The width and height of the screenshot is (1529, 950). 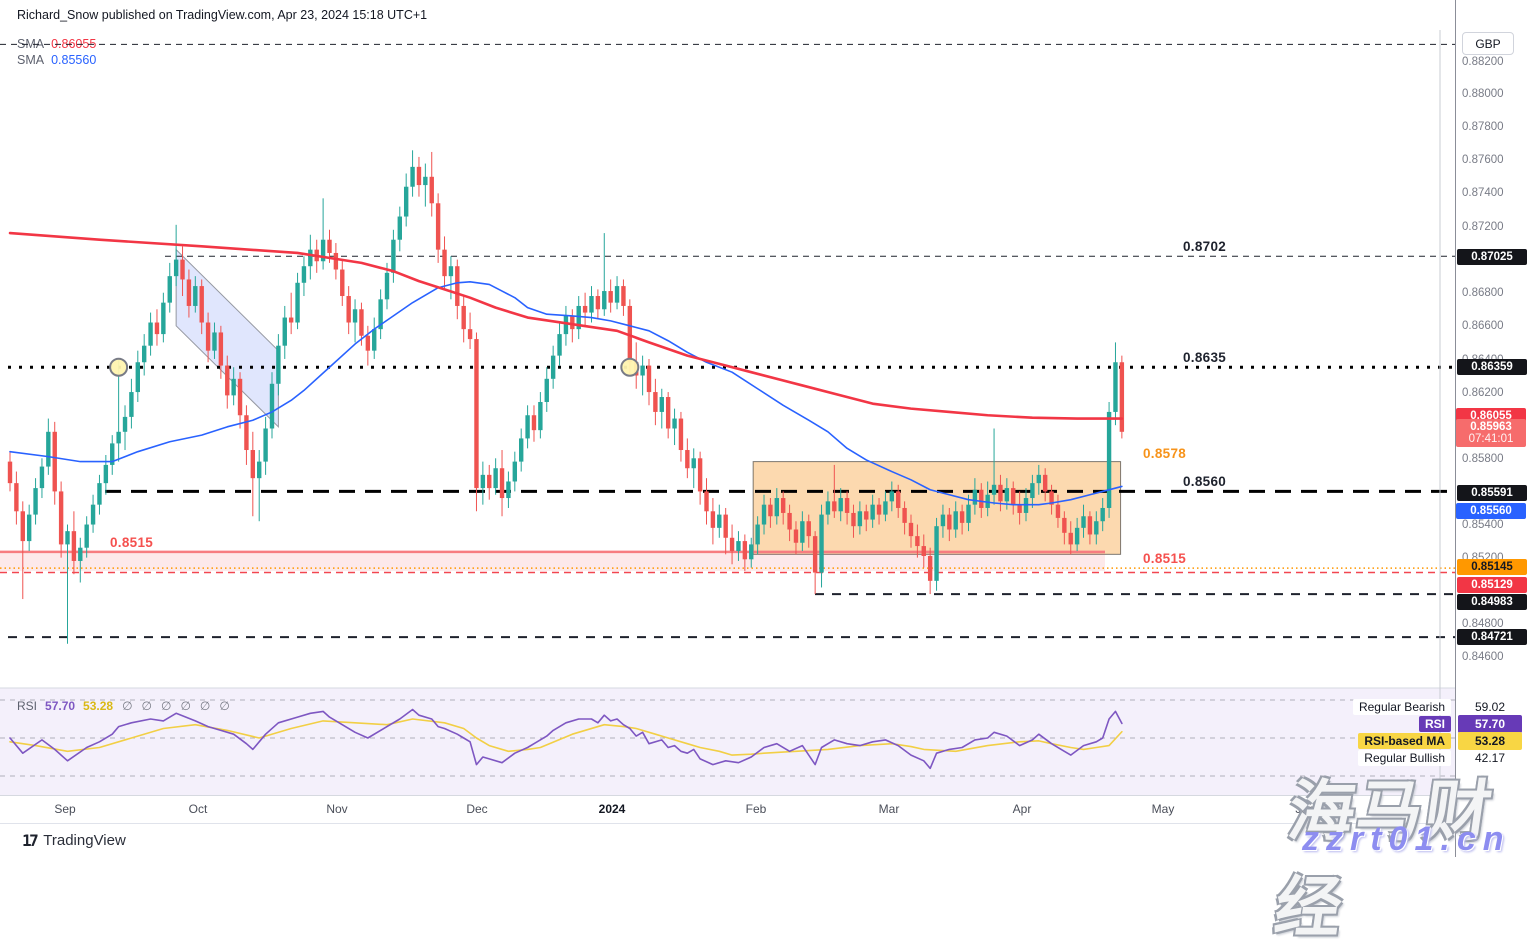 What do you see at coordinates (1491, 511) in the screenshot?
I see `indicator-value-badge: 0.85560` at bounding box center [1491, 511].